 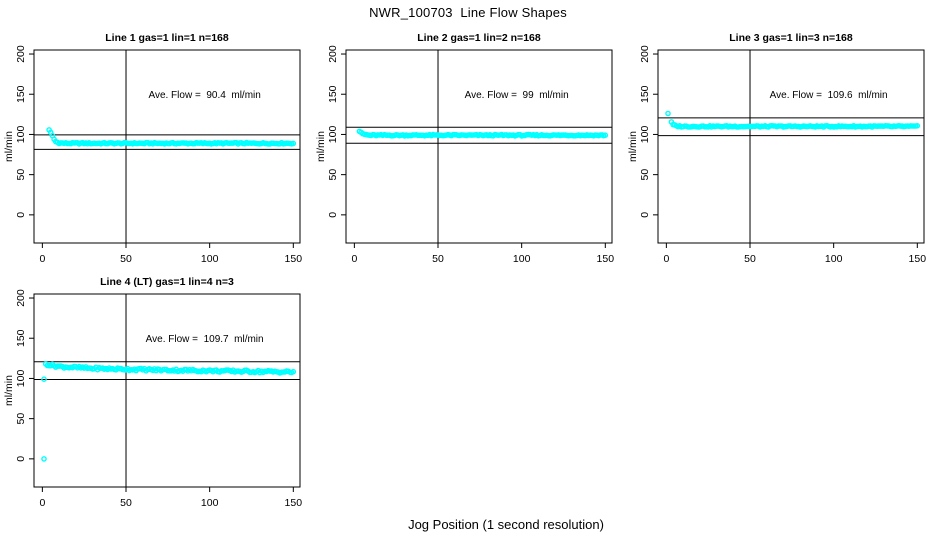 I want to click on flow-annotation: Ave. Flow = 109.6 ml/min, so click(x=829, y=95).